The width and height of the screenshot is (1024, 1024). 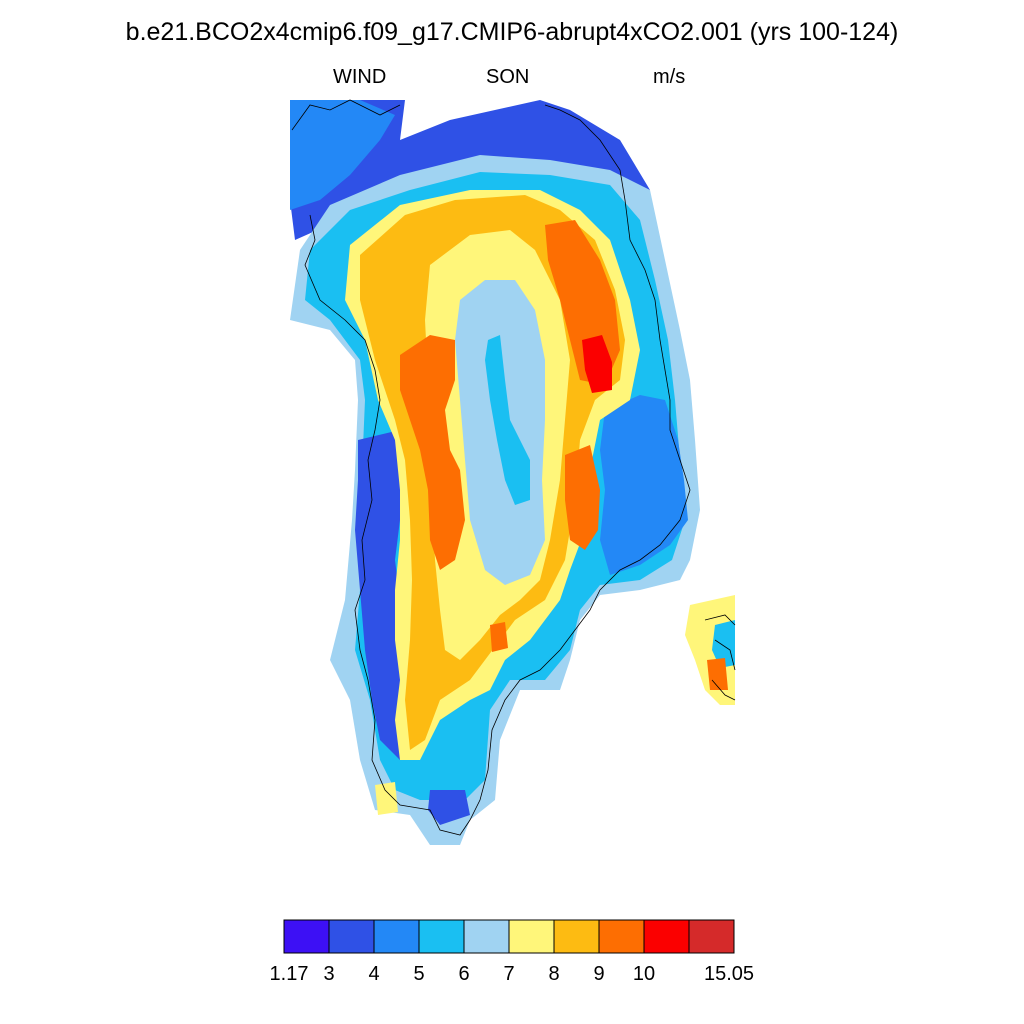 I want to click on colorbar: 1.17 3 4 5 6 7 8 9 10 15.05, so click(x=512, y=952).